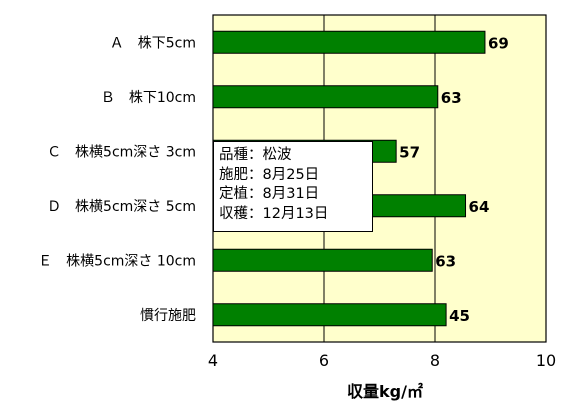  What do you see at coordinates (117, 261) in the screenshot?
I see `category-label-4: Ｅ 株横5cm深さ 10cm` at bounding box center [117, 261].